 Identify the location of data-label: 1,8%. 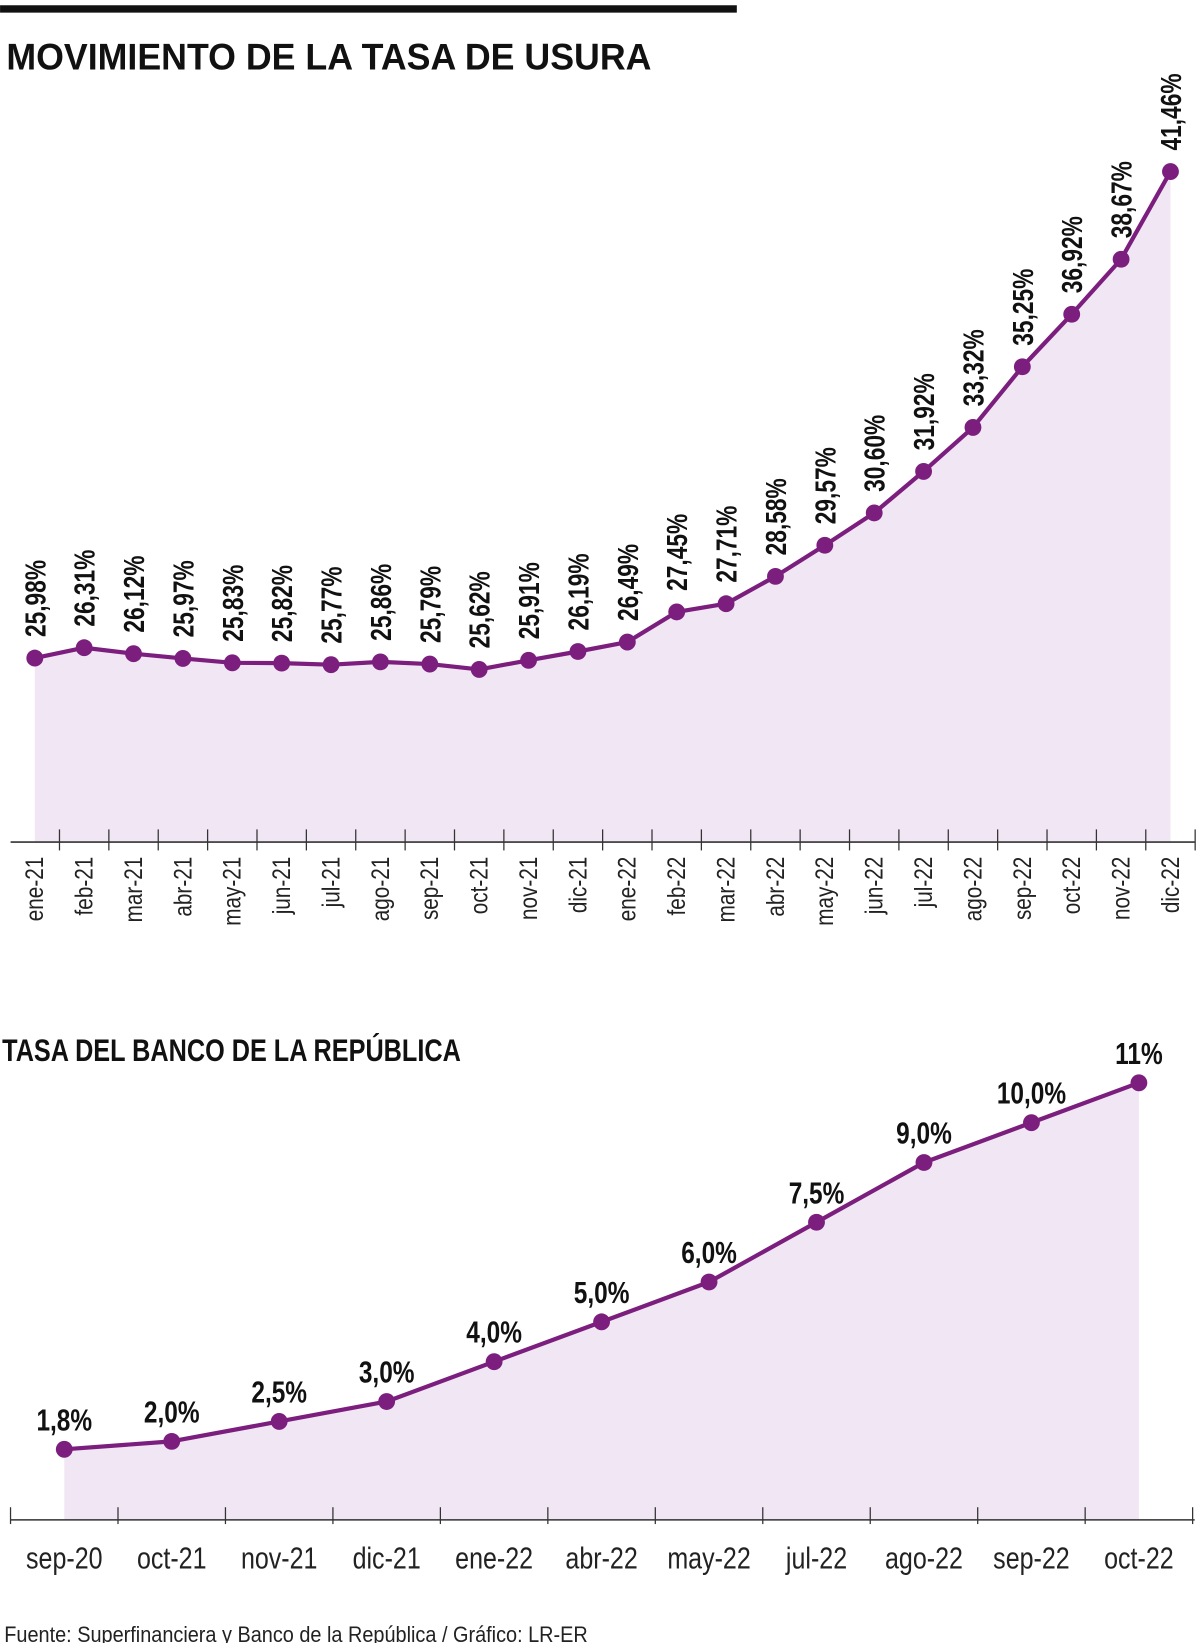
(64, 1420).